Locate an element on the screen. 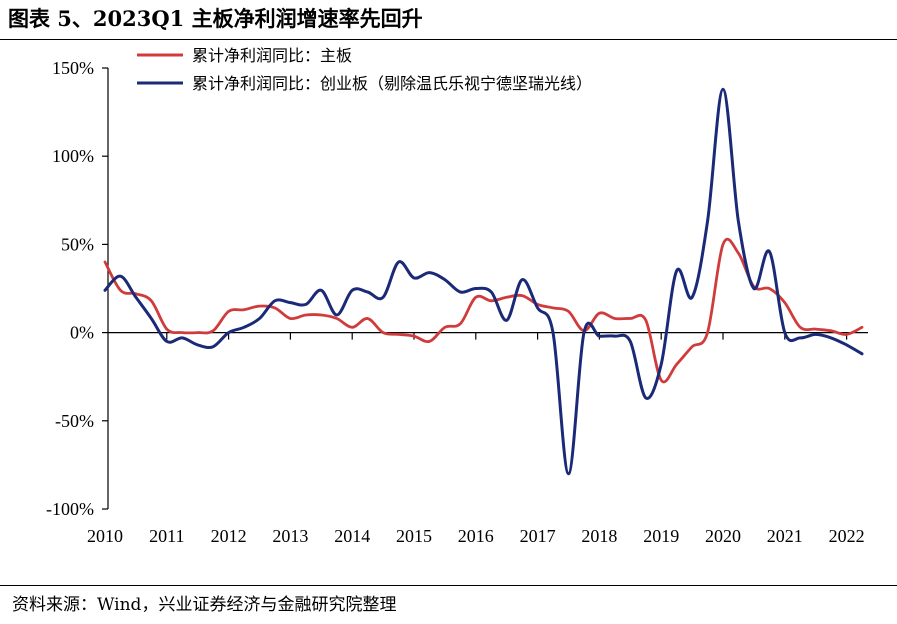 This screenshot has height=624, width=897. x-tick-label: 2010 is located at coordinates (105, 536).